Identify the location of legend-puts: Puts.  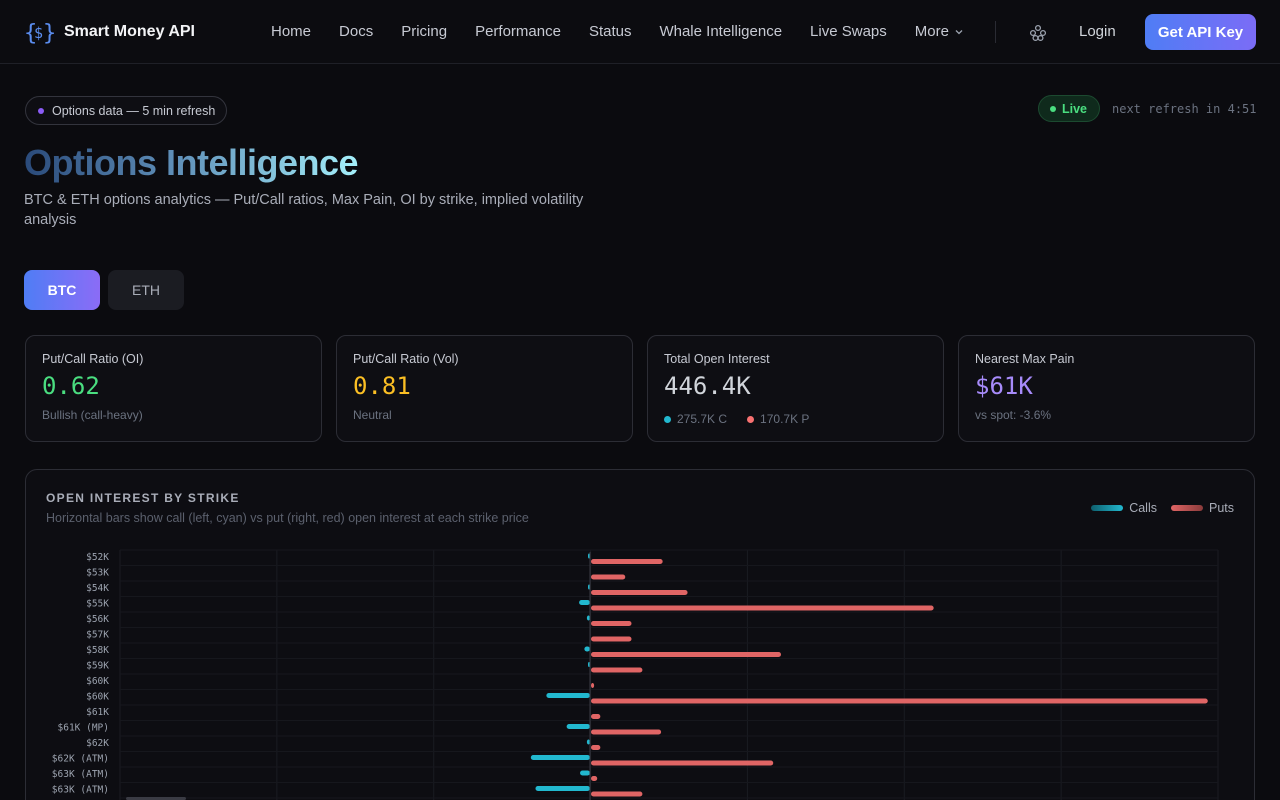
(1202, 508).